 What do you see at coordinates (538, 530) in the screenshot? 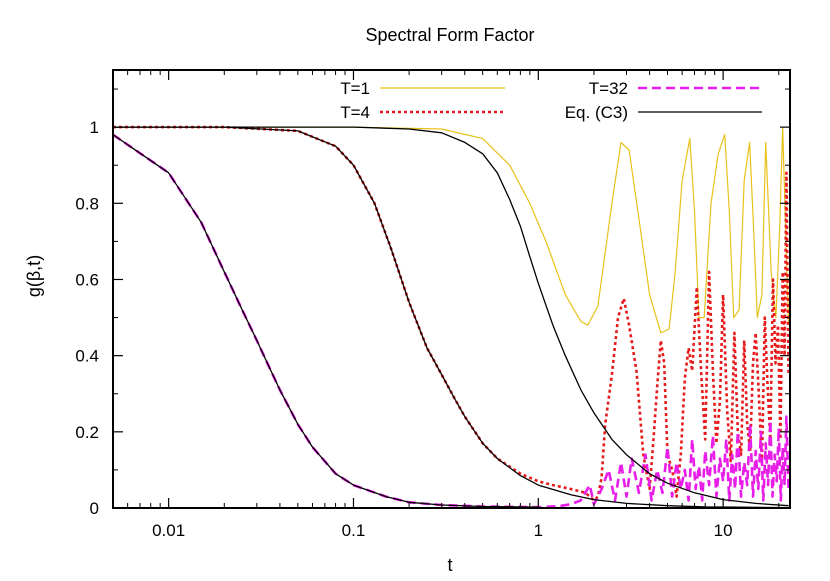
I see `x-tick-label: 1` at bounding box center [538, 530].